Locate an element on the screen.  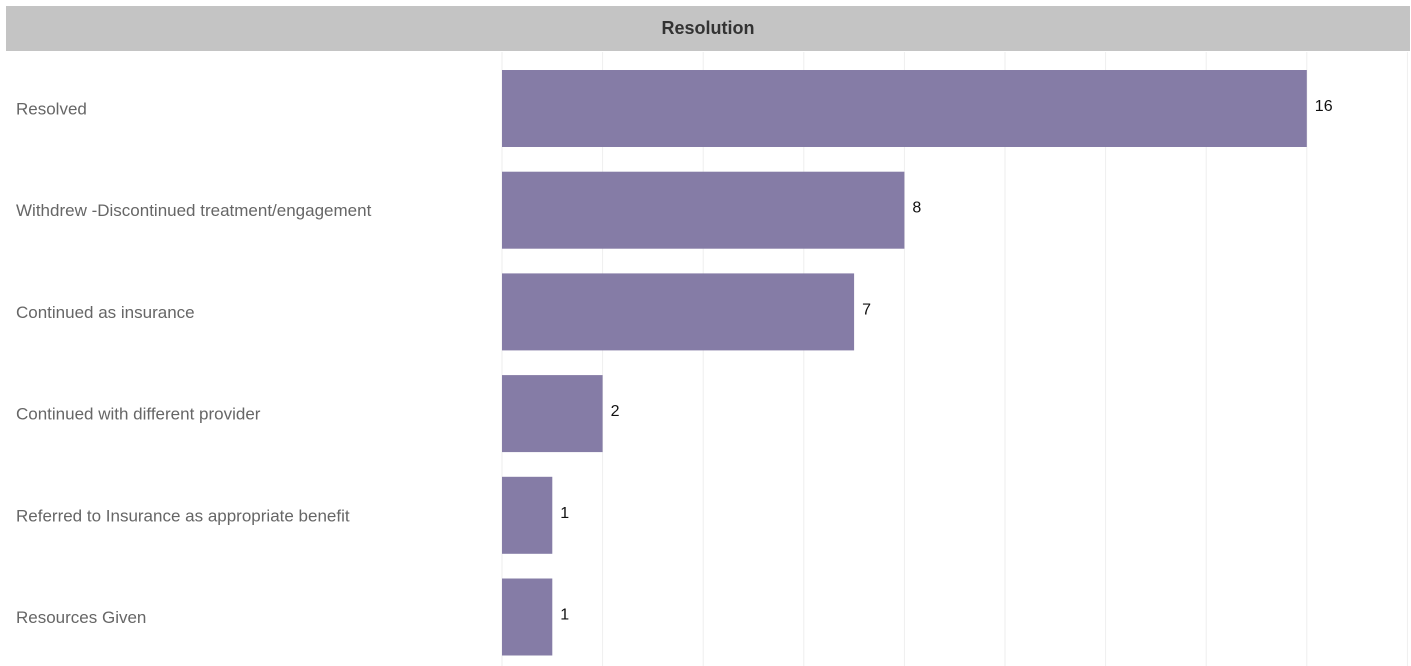
category-label: Resolved is located at coordinates (51, 109).